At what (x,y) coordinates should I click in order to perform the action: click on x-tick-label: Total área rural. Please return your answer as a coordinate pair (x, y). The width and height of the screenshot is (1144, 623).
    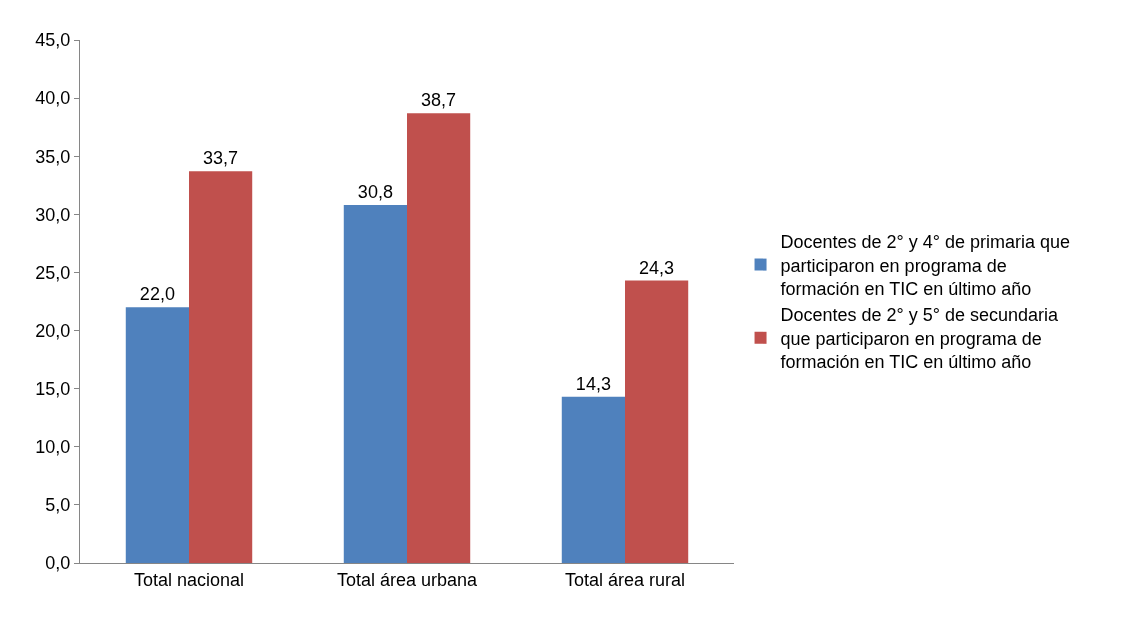
    Looking at the image, I should click on (625, 579).